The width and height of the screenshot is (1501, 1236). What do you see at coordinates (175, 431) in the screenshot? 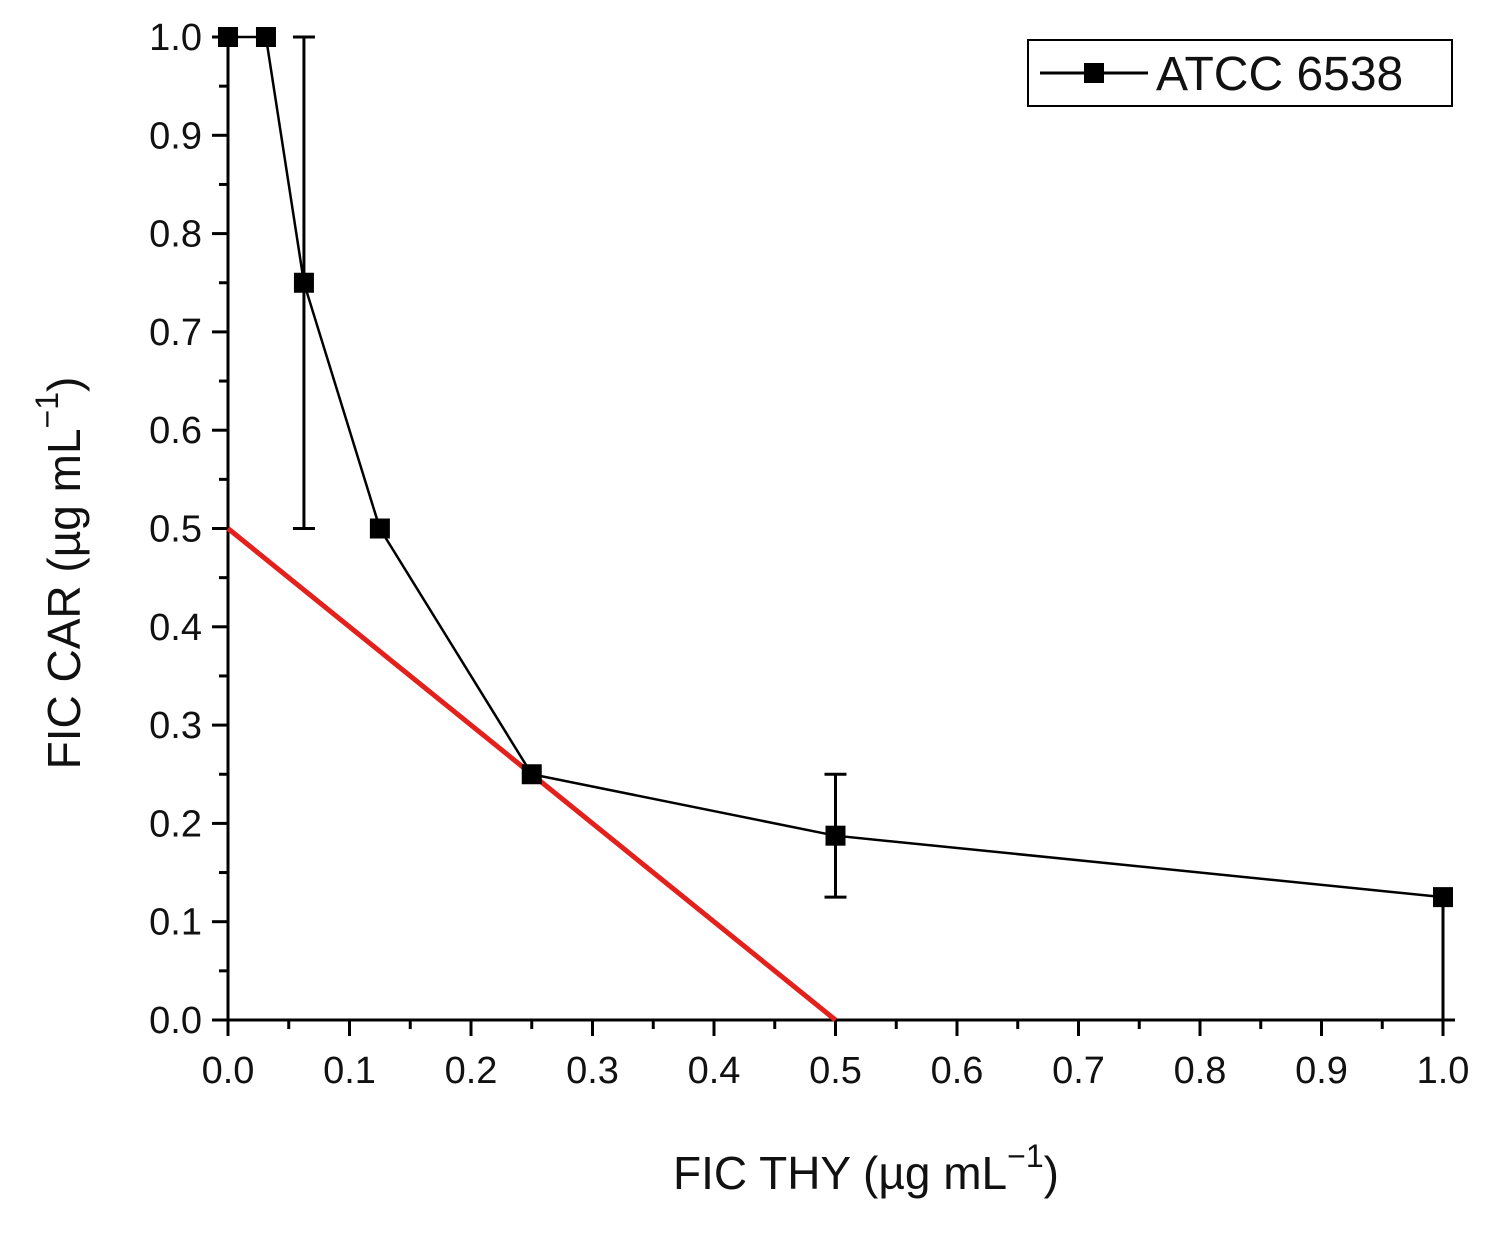
I see `y-tick-label: 0.6` at bounding box center [175, 431].